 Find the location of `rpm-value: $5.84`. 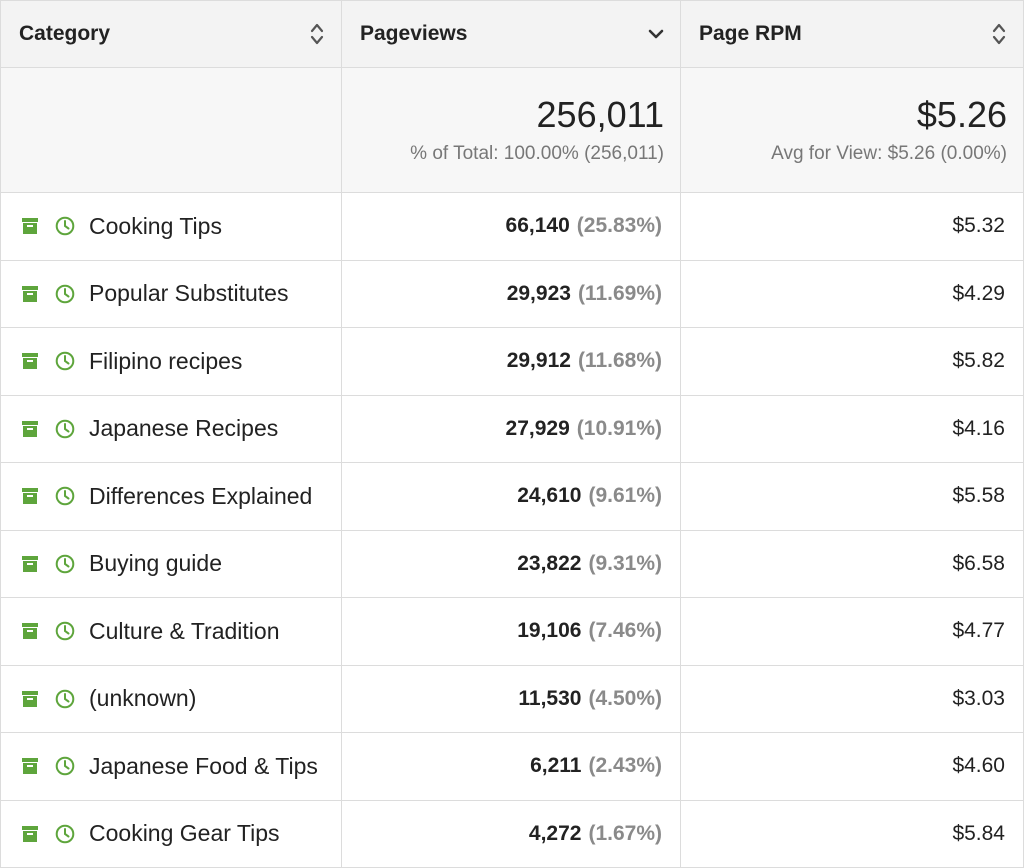

rpm-value: $5.84 is located at coordinates (978, 834).